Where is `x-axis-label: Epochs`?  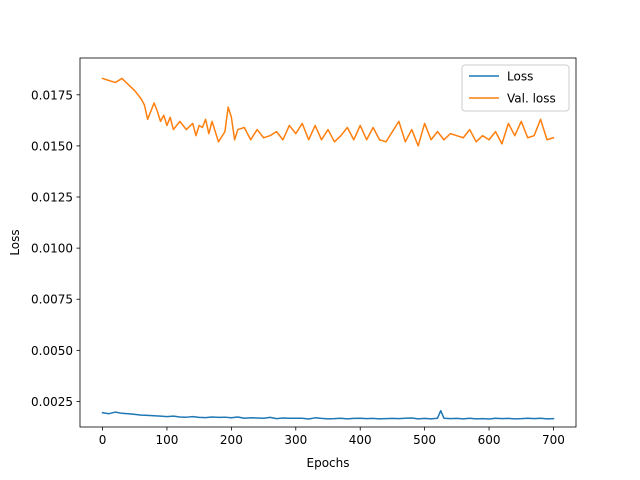 x-axis-label: Epochs is located at coordinates (328, 463).